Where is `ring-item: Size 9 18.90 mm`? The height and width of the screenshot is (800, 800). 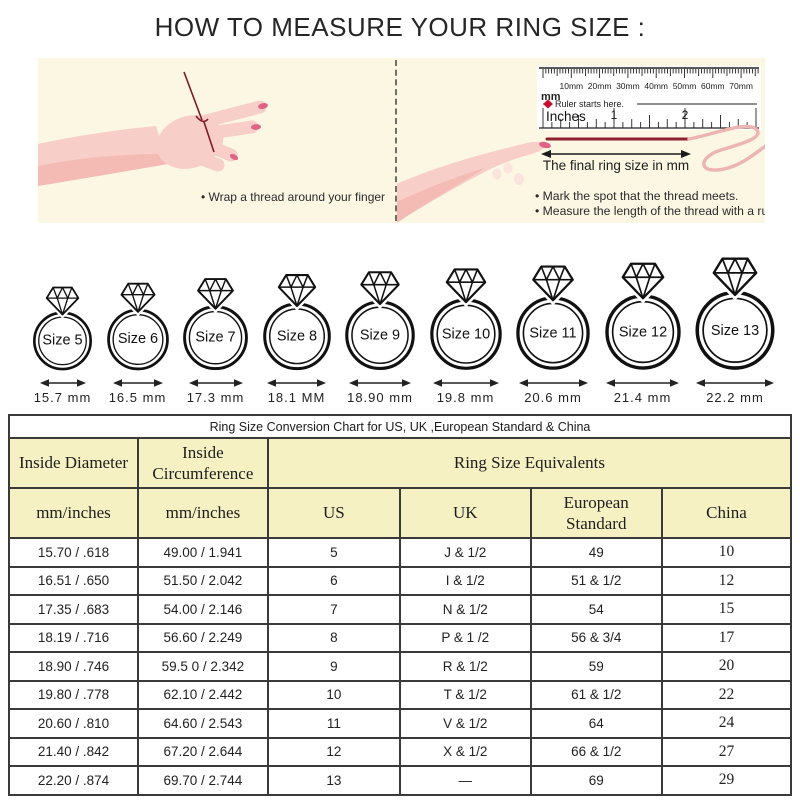
ring-item: Size 9 18.90 mm is located at coordinates (380, 336).